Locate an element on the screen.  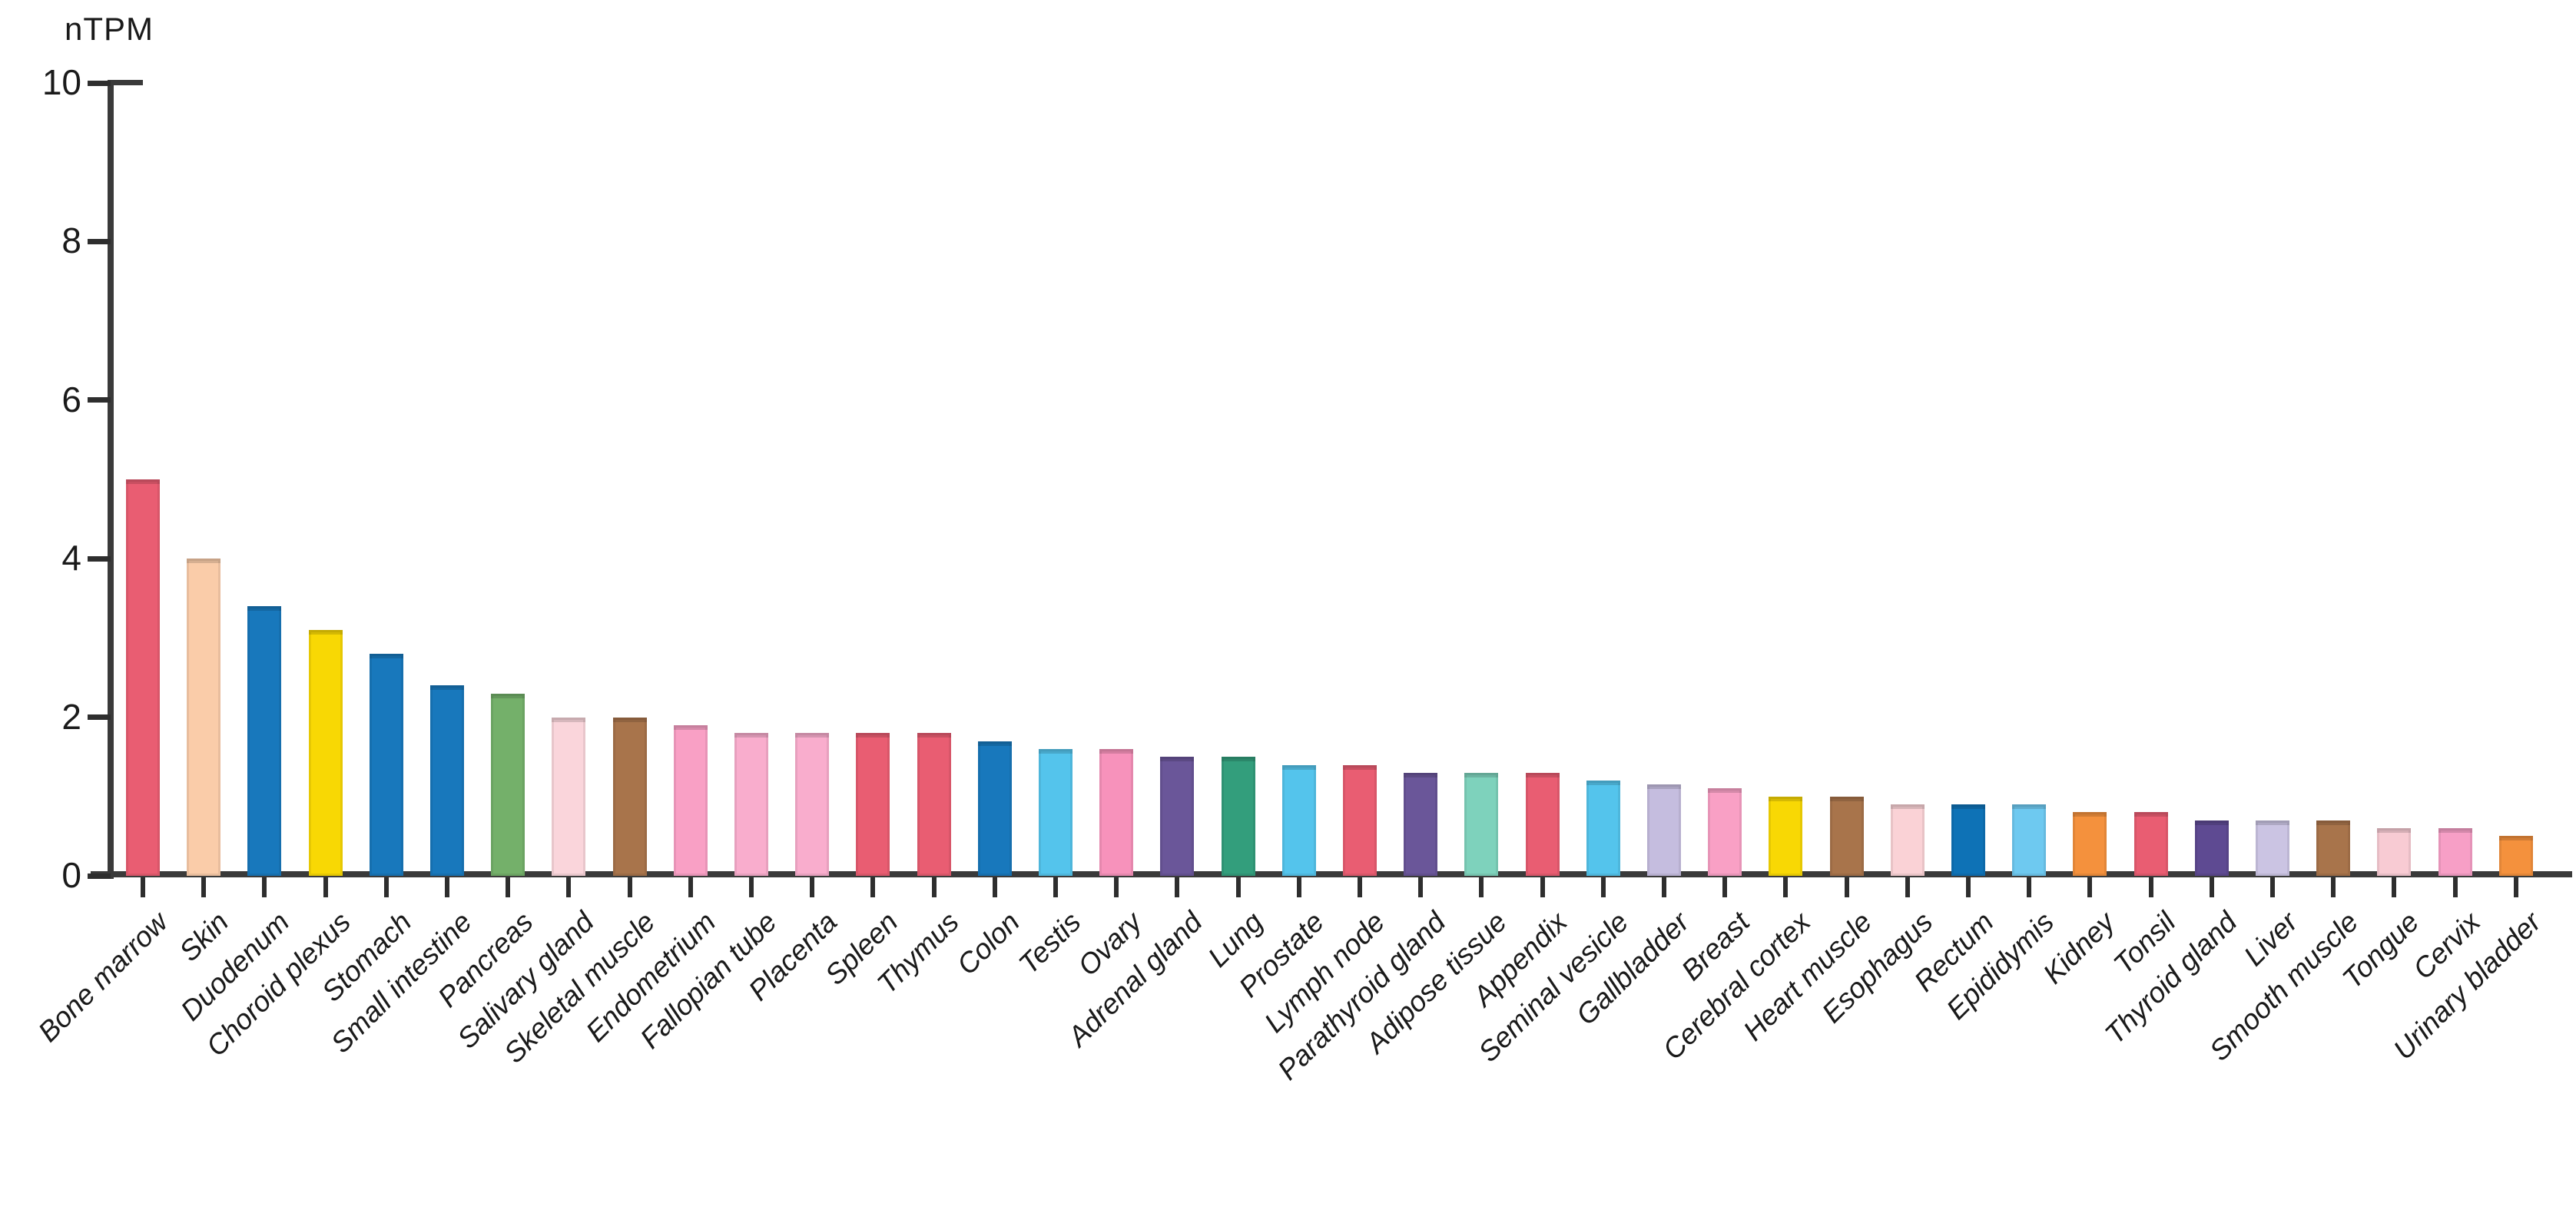
bar-esophagus is located at coordinates (1907, 840).